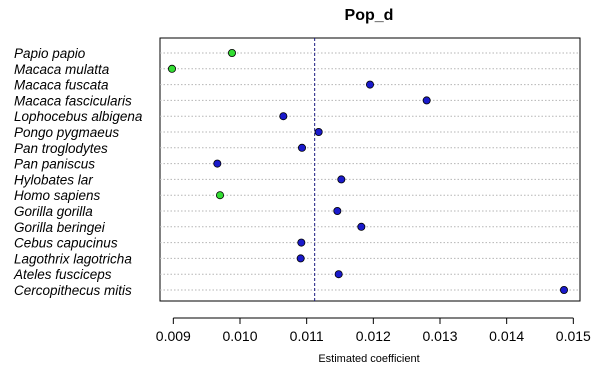 This screenshot has width=596, height=374. What do you see at coordinates (66, 243) in the screenshot?
I see `category-label: Cebus capucinus` at bounding box center [66, 243].